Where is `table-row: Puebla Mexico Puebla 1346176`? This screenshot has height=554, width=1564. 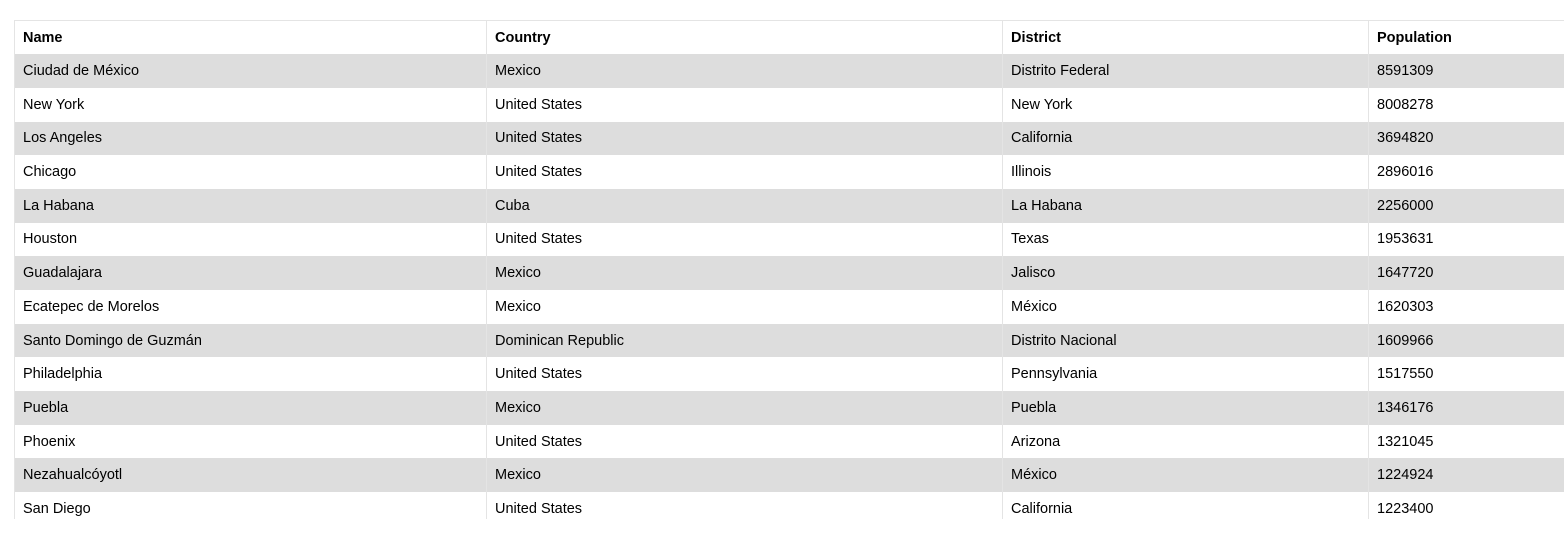
table-row: Puebla Mexico Puebla 1346176 is located at coordinates (789, 408).